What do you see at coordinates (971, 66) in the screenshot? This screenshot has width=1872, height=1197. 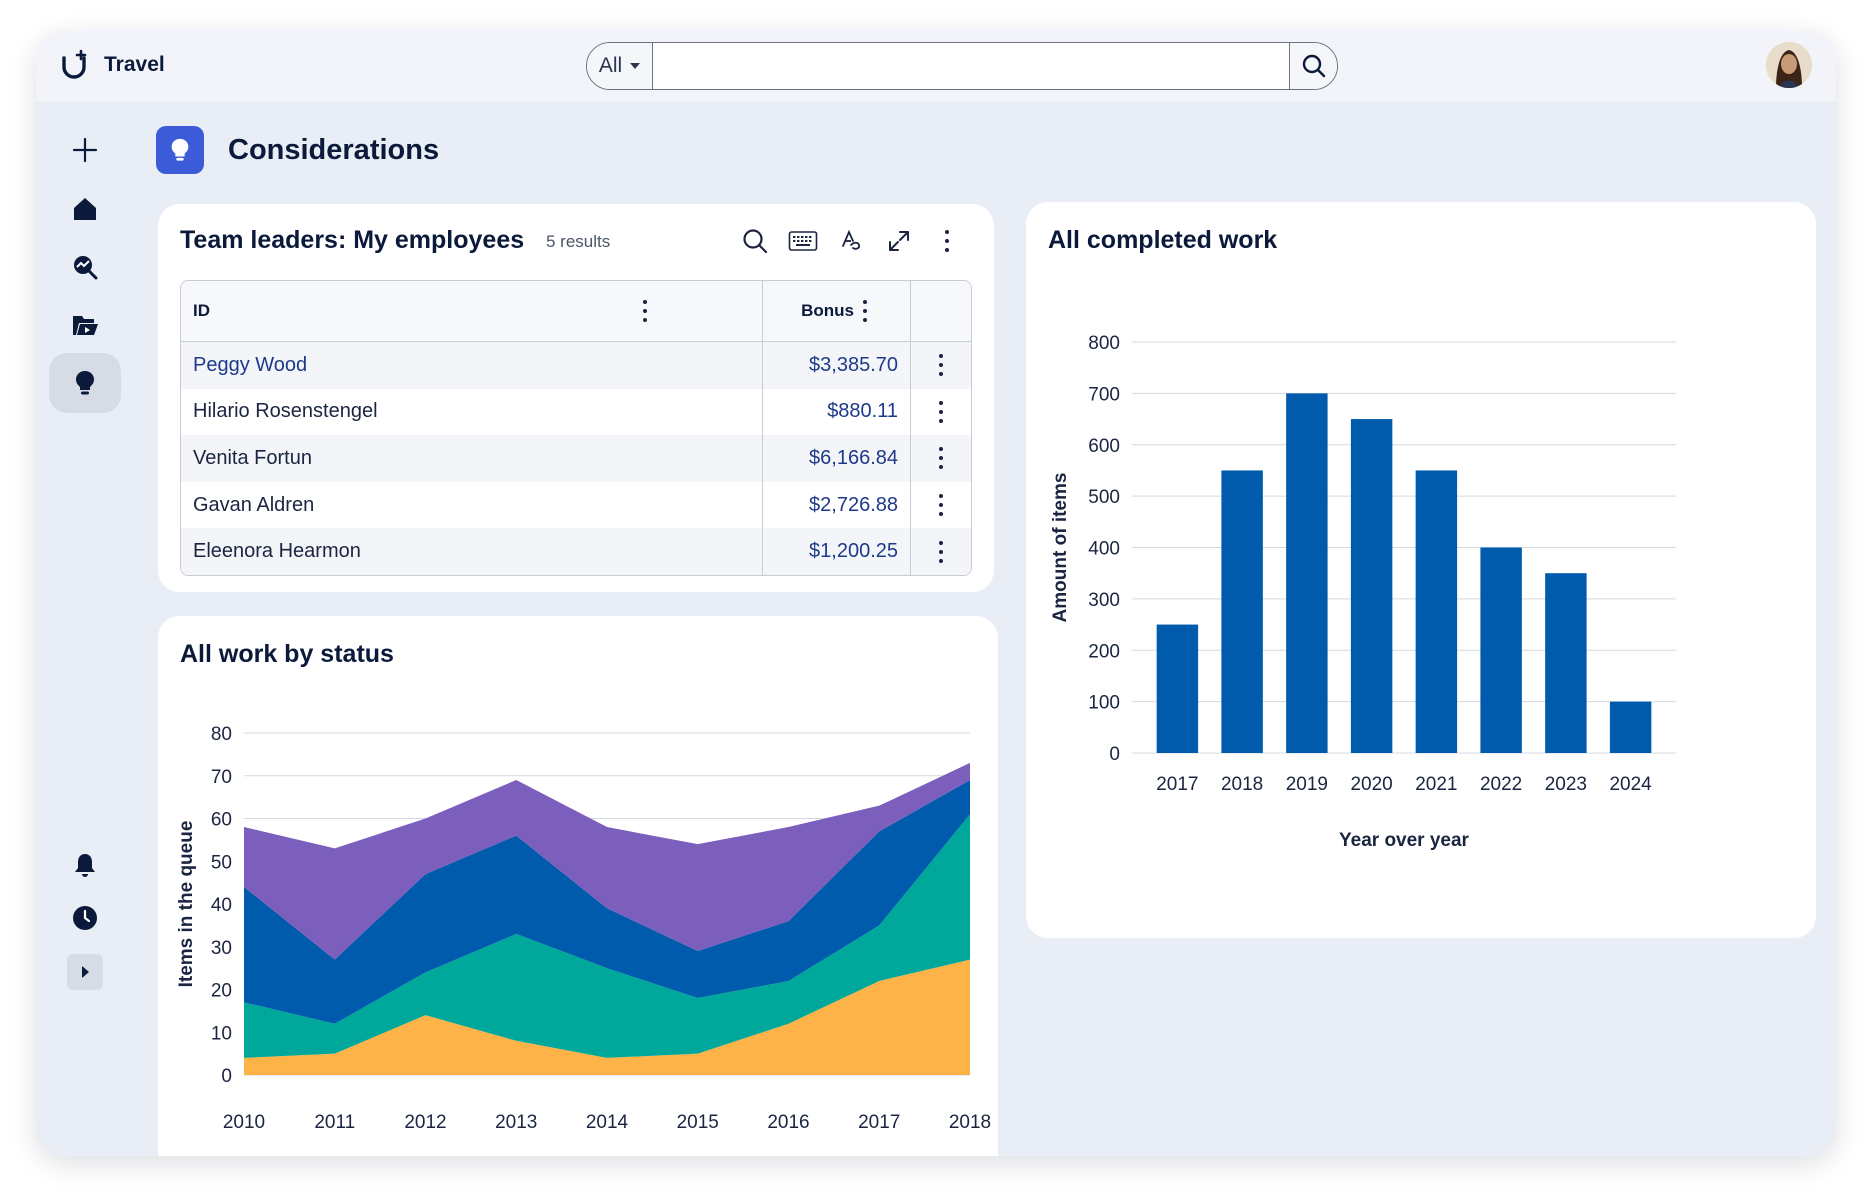 I see `search-input` at bounding box center [971, 66].